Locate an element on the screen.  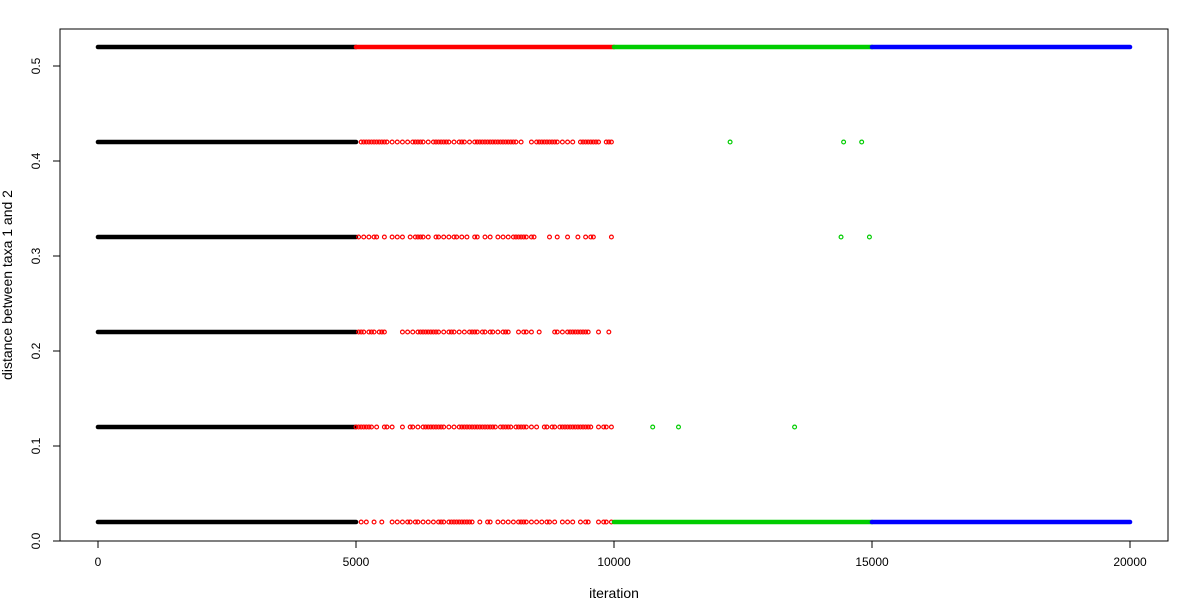
x-tick-label: 0 is located at coordinates (98, 562).